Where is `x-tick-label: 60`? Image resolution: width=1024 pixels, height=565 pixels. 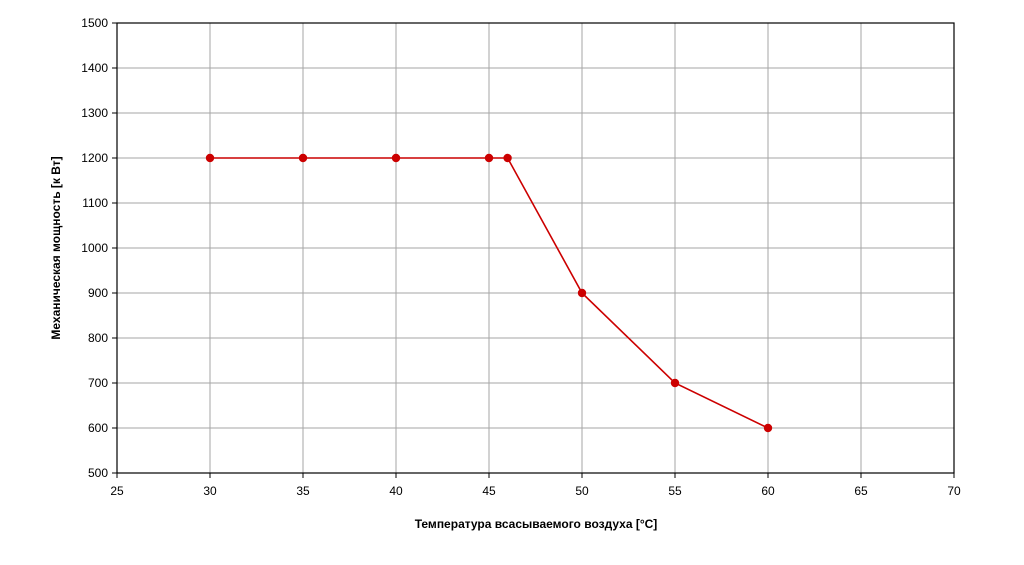
x-tick-label: 60 is located at coordinates (768, 491).